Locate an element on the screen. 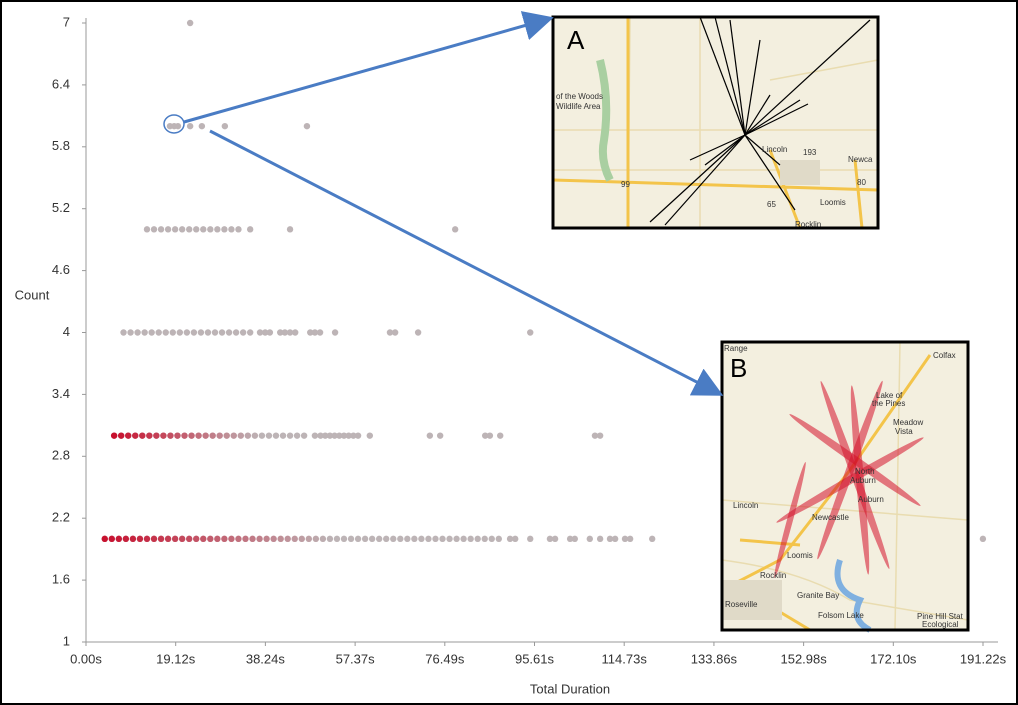 The height and width of the screenshot is (705, 1018). x-tick-label: 172.10s is located at coordinates (893, 658).